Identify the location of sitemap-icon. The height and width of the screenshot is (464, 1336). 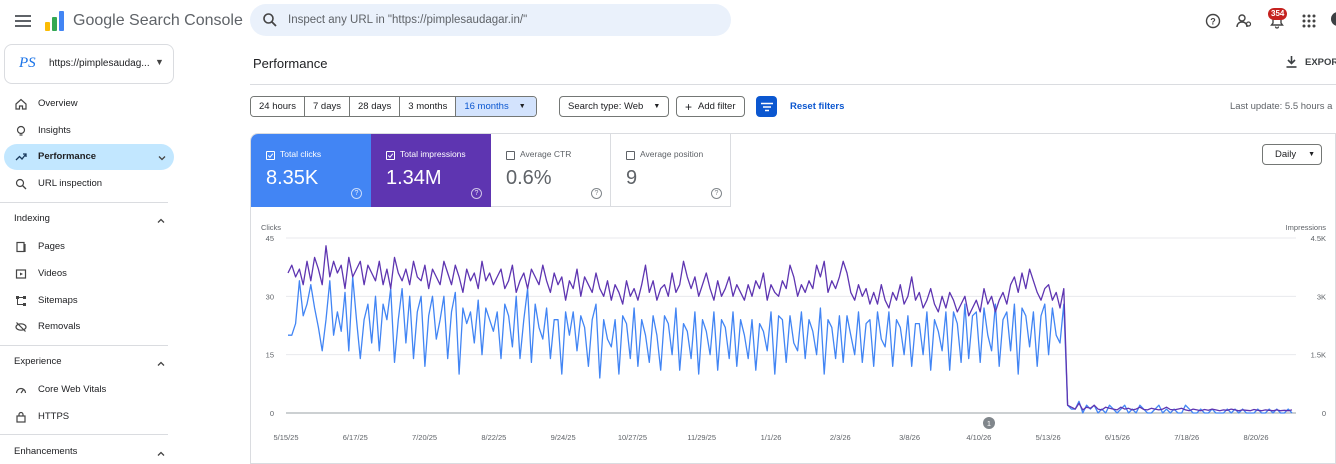
(21, 301).